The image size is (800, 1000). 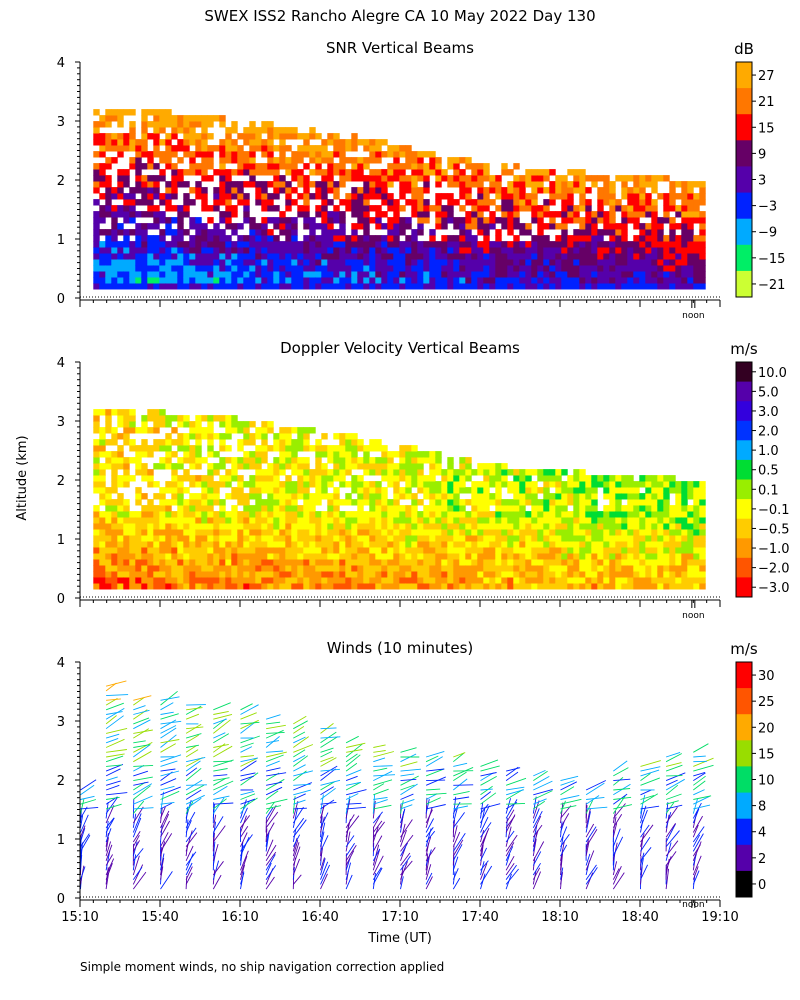 What do you see at coordinates (774, 529) in the screenshot?
I see `colorbar-label: −0.5` at bounding box center [774, 529].